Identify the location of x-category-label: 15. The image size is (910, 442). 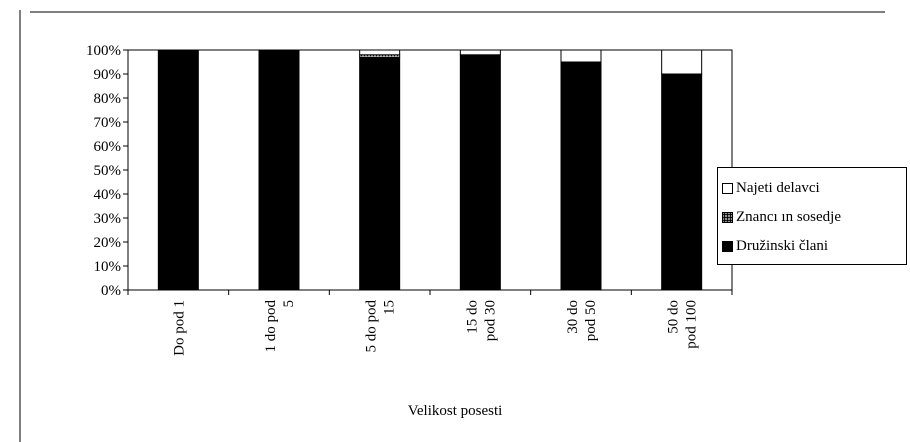
(390, 307).